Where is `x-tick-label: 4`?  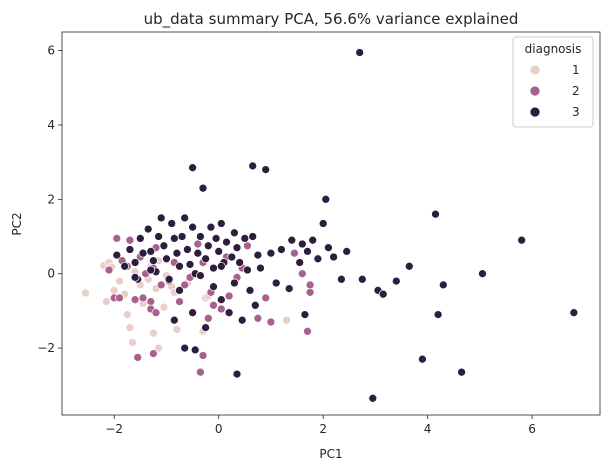 x-tick-label: 4 is located at coordinates (428, 429).